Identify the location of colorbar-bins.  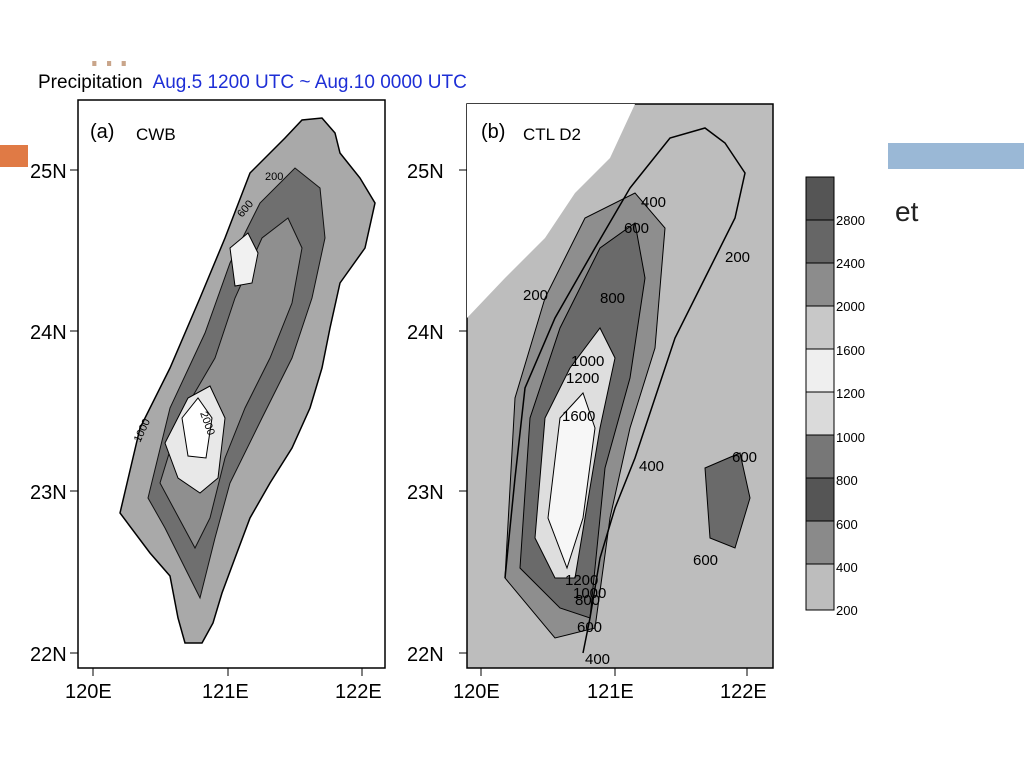
(820, 393).